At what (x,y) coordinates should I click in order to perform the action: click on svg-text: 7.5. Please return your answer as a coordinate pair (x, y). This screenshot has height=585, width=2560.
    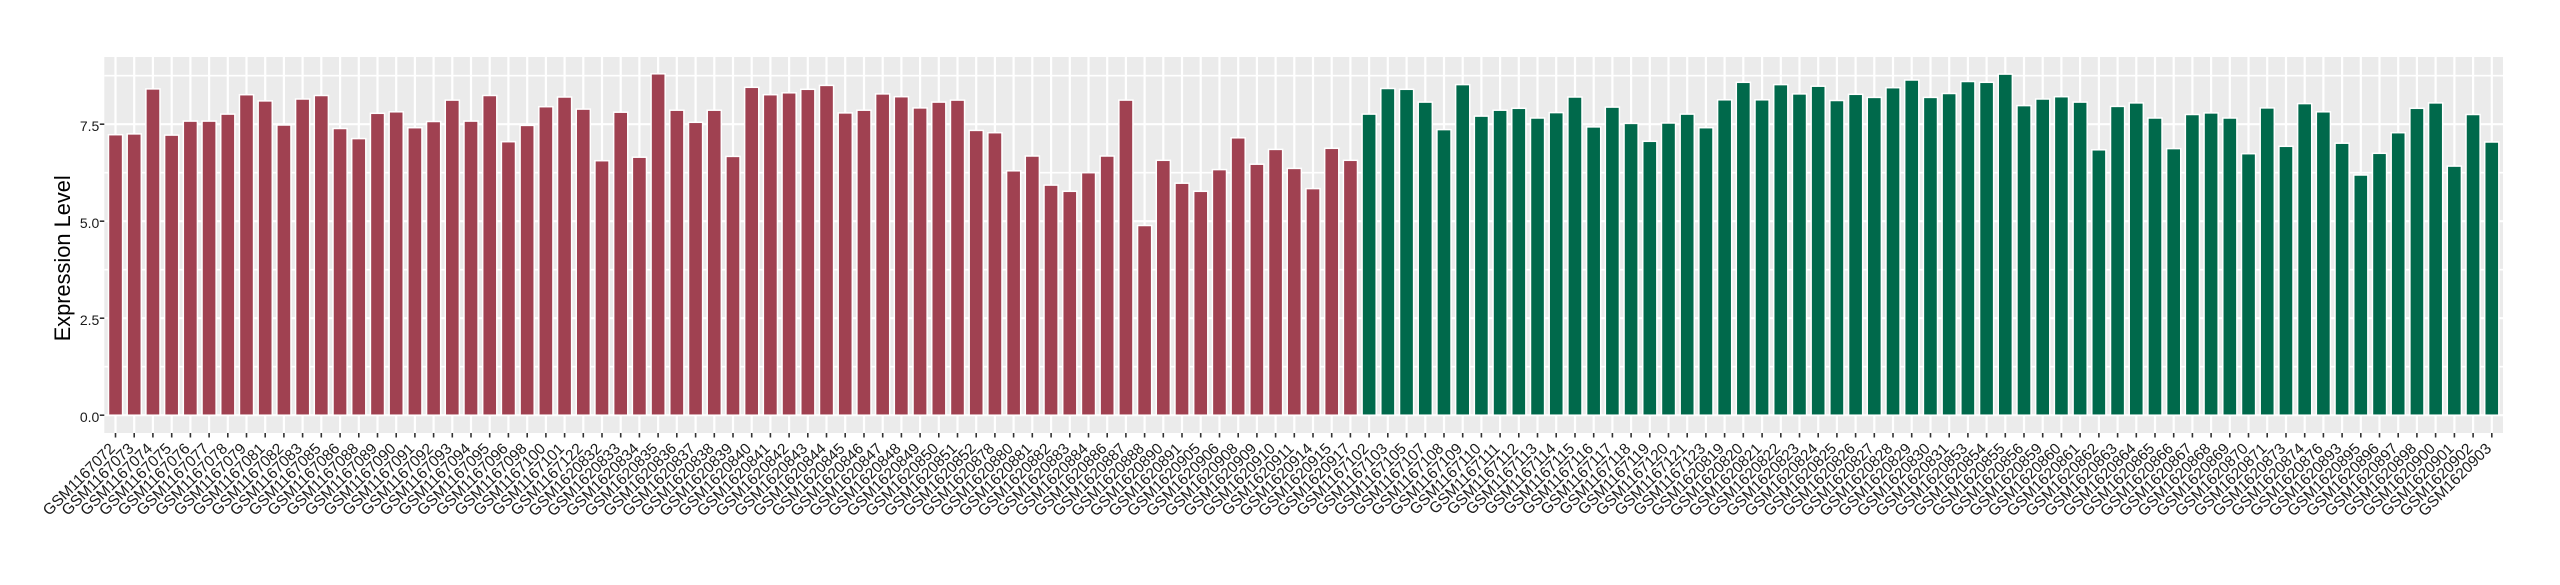
    Looking at the image, I should click on (90, 126).